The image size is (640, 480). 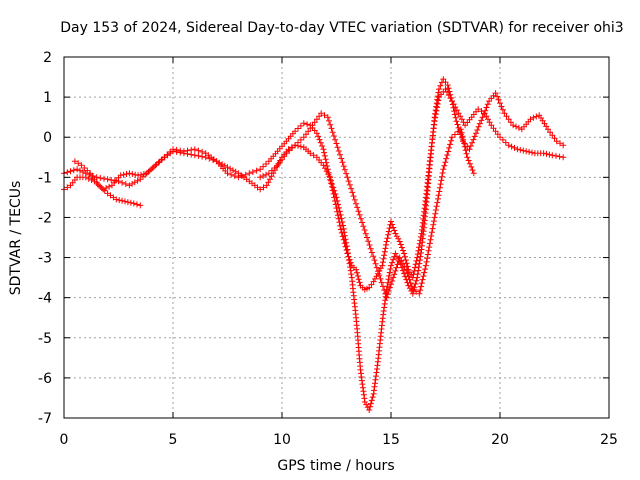 I want to click on y-tick-labels: -7 -6 -5 -4 -3 -2 -1 0 1 2, so click(x=45, y=238).